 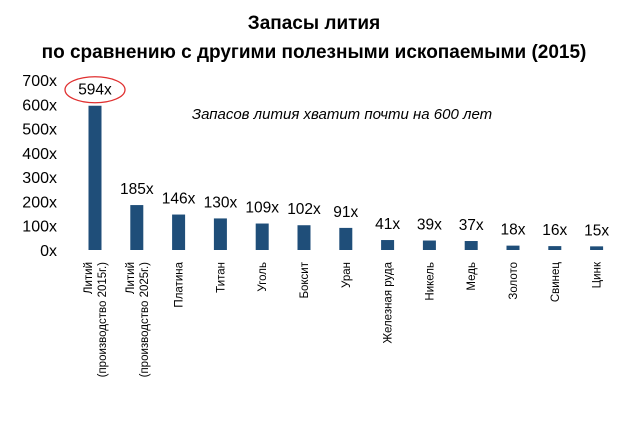 What do you see at coordinates (221, 277) in the screenshot?
I see `x-tick-label: Титан` at bounding box center [221, 277].